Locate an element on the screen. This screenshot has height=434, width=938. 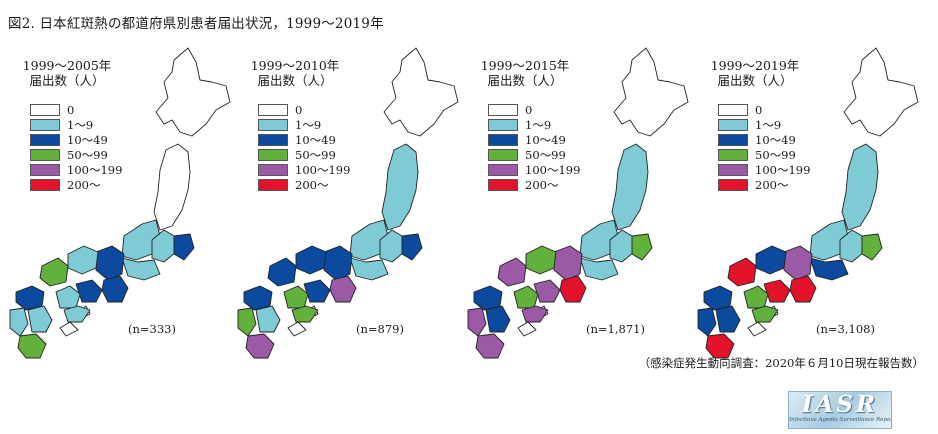
prefecture-region-kyushu_e is located at coordinates (498, 319).